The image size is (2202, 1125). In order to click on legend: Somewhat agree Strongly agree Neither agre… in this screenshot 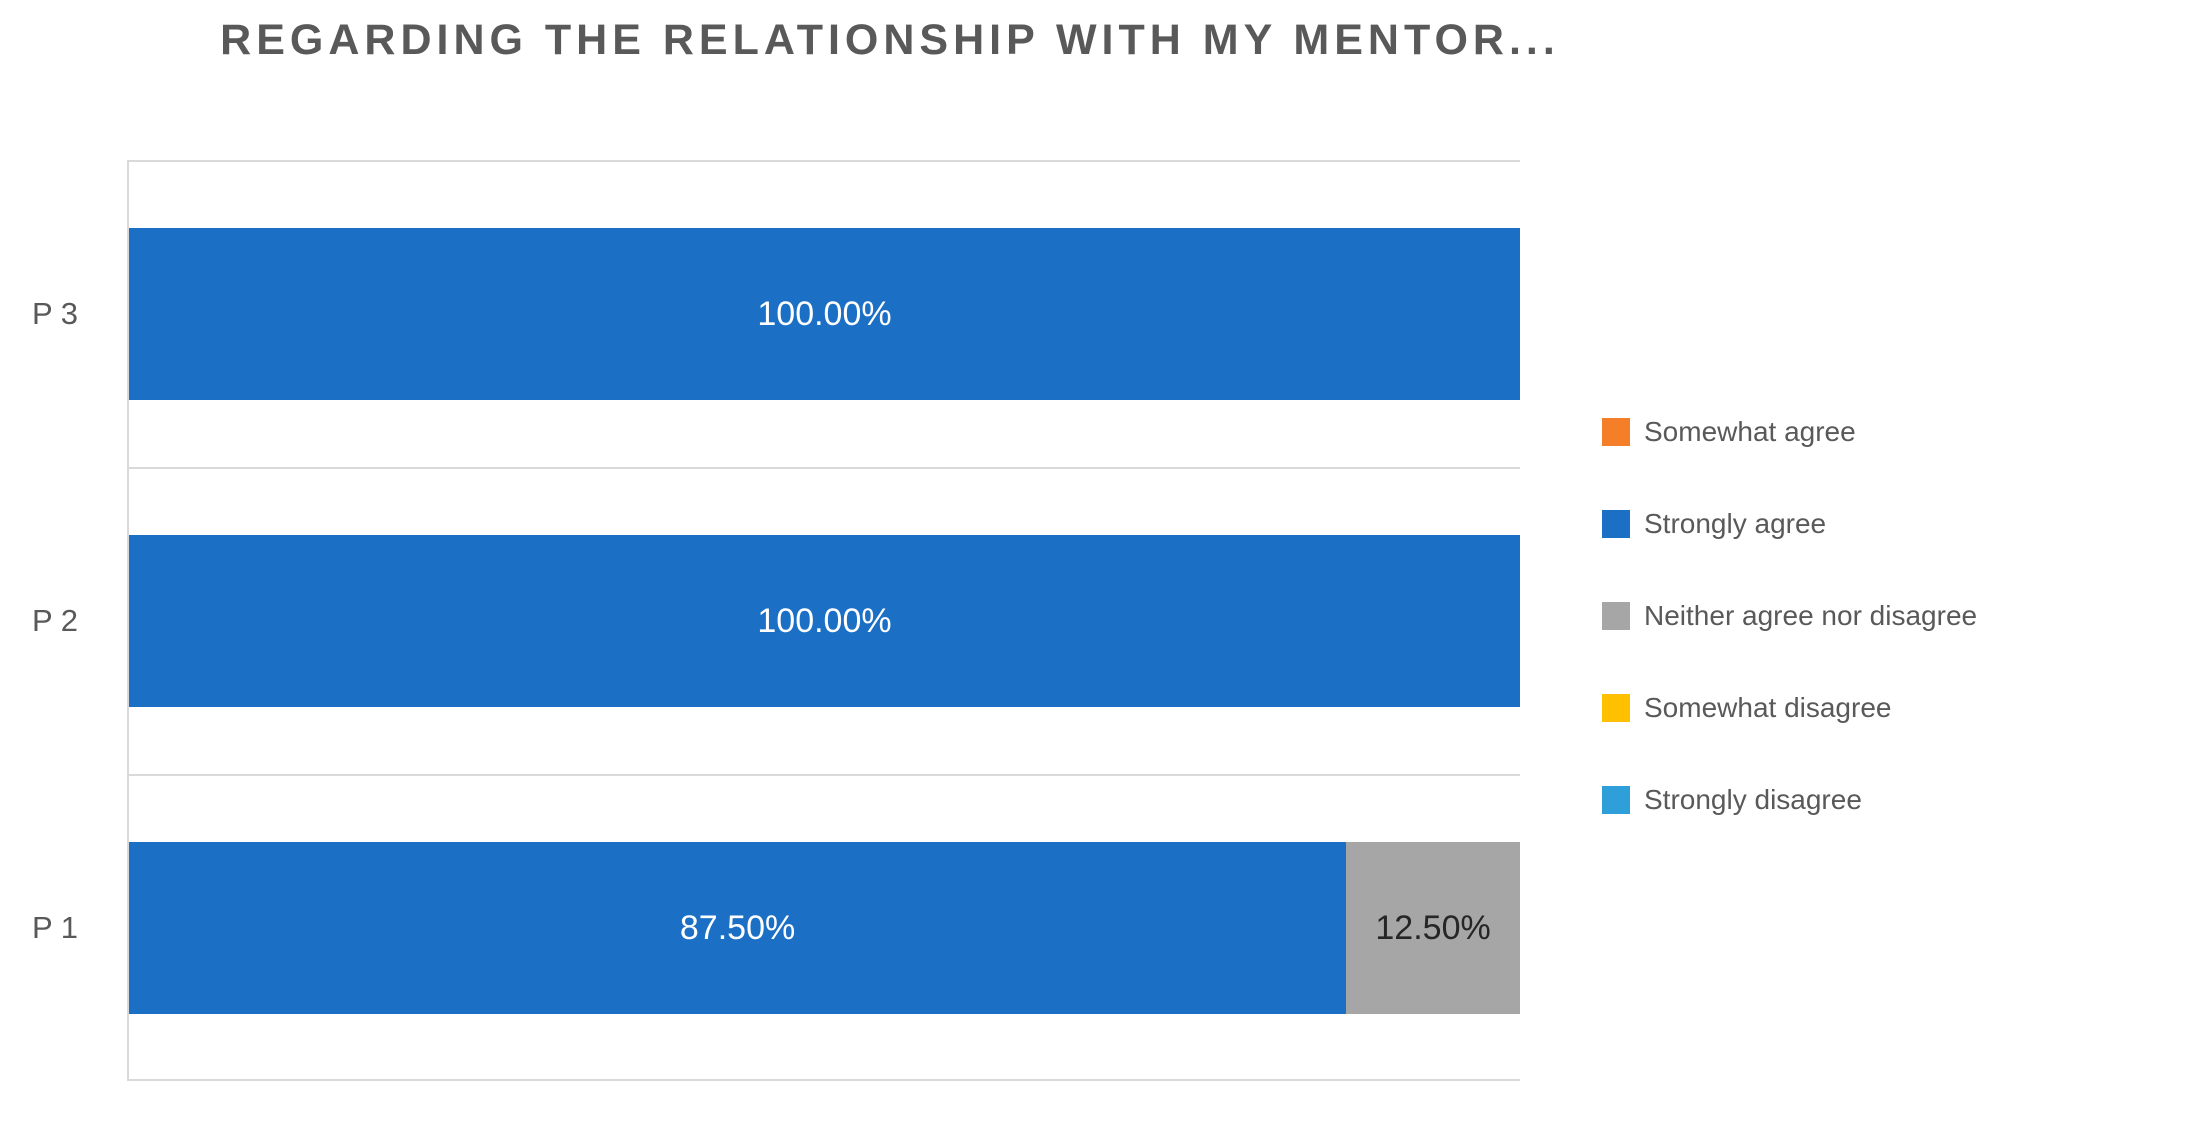, I will do `click(1790, 647)`.